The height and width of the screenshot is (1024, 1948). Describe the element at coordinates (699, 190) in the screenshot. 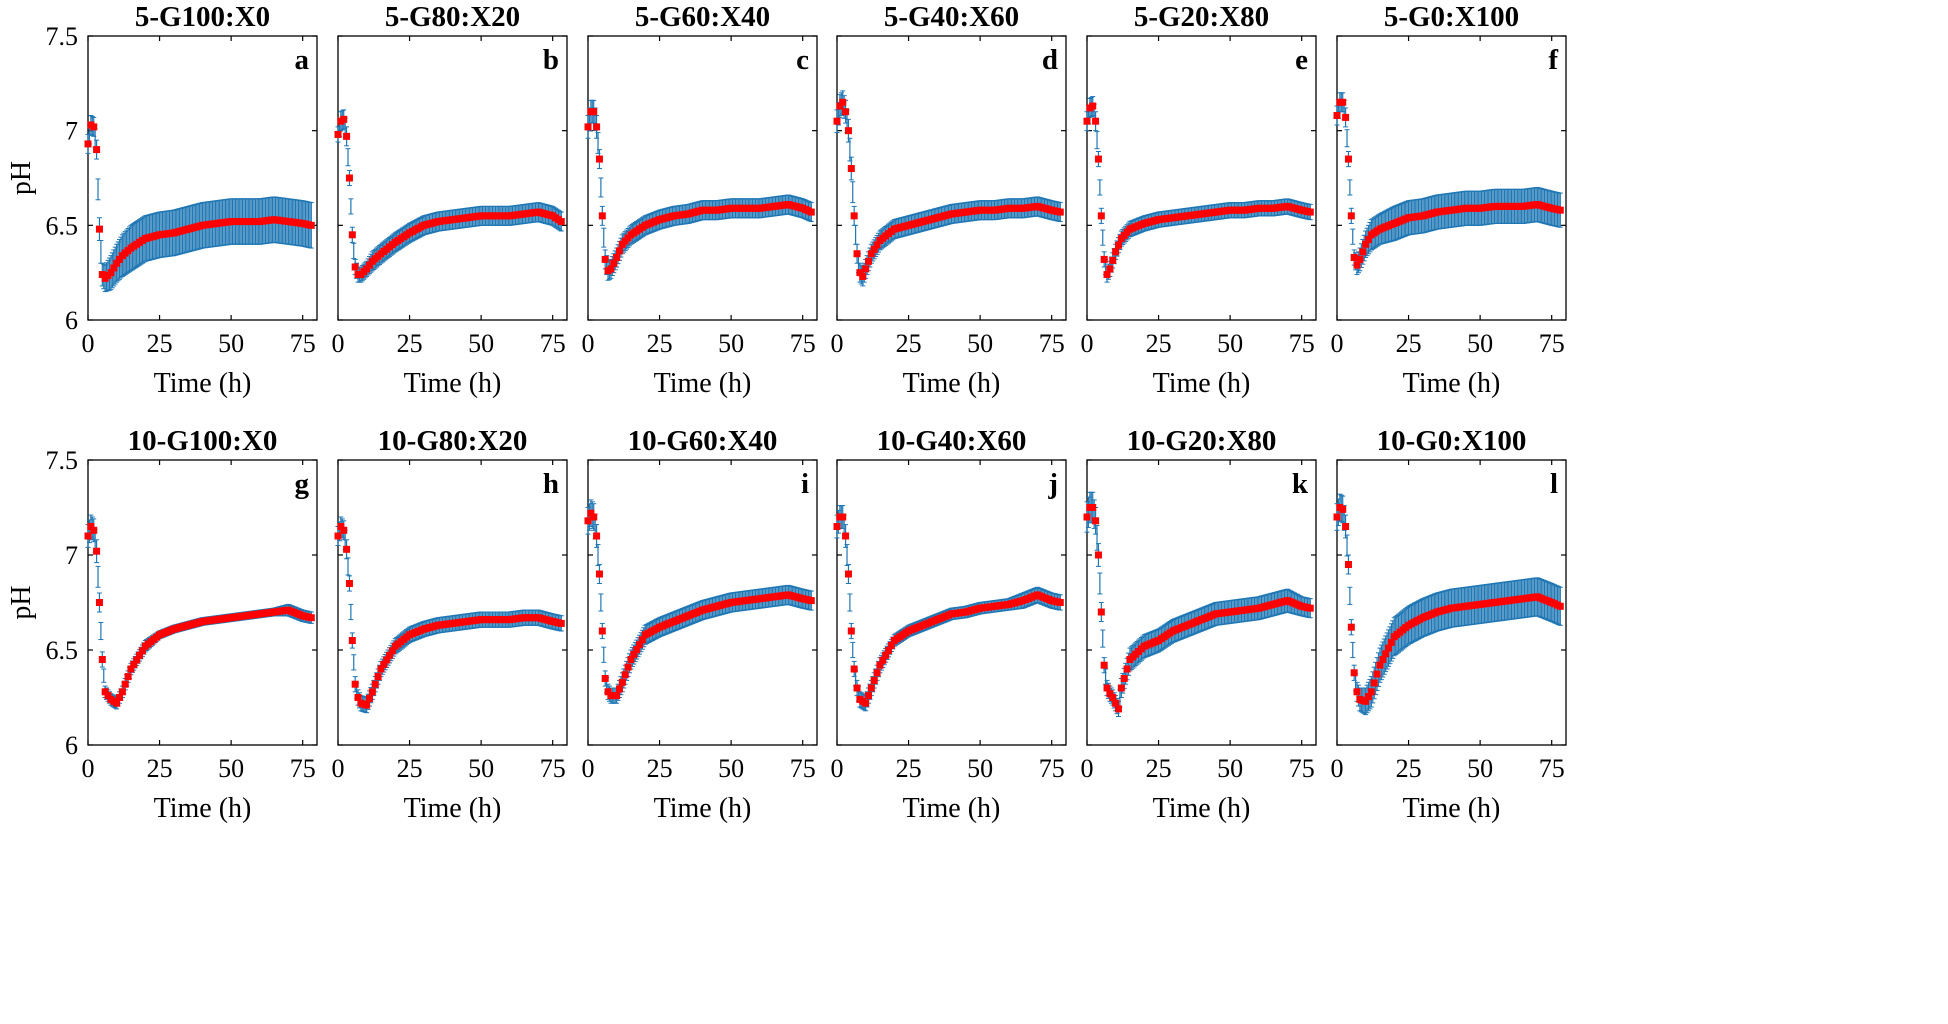

I see `series-c` at that location.